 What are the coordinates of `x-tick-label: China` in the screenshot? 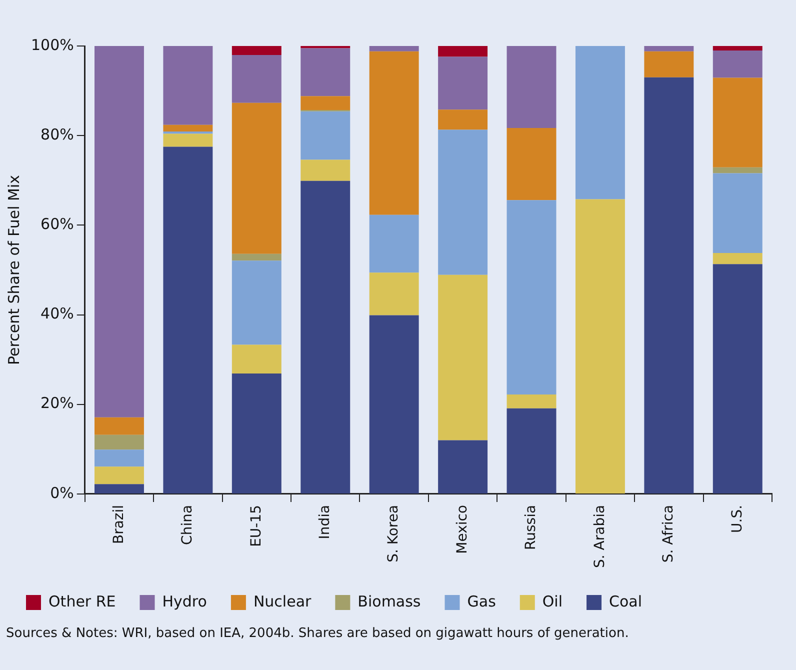 It's located at (188, 524).